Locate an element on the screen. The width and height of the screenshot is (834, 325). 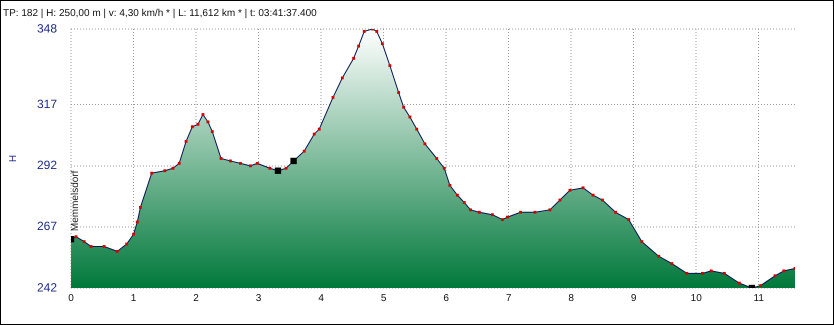
x-tick-label: 1 is located at coordinates (133, 298).